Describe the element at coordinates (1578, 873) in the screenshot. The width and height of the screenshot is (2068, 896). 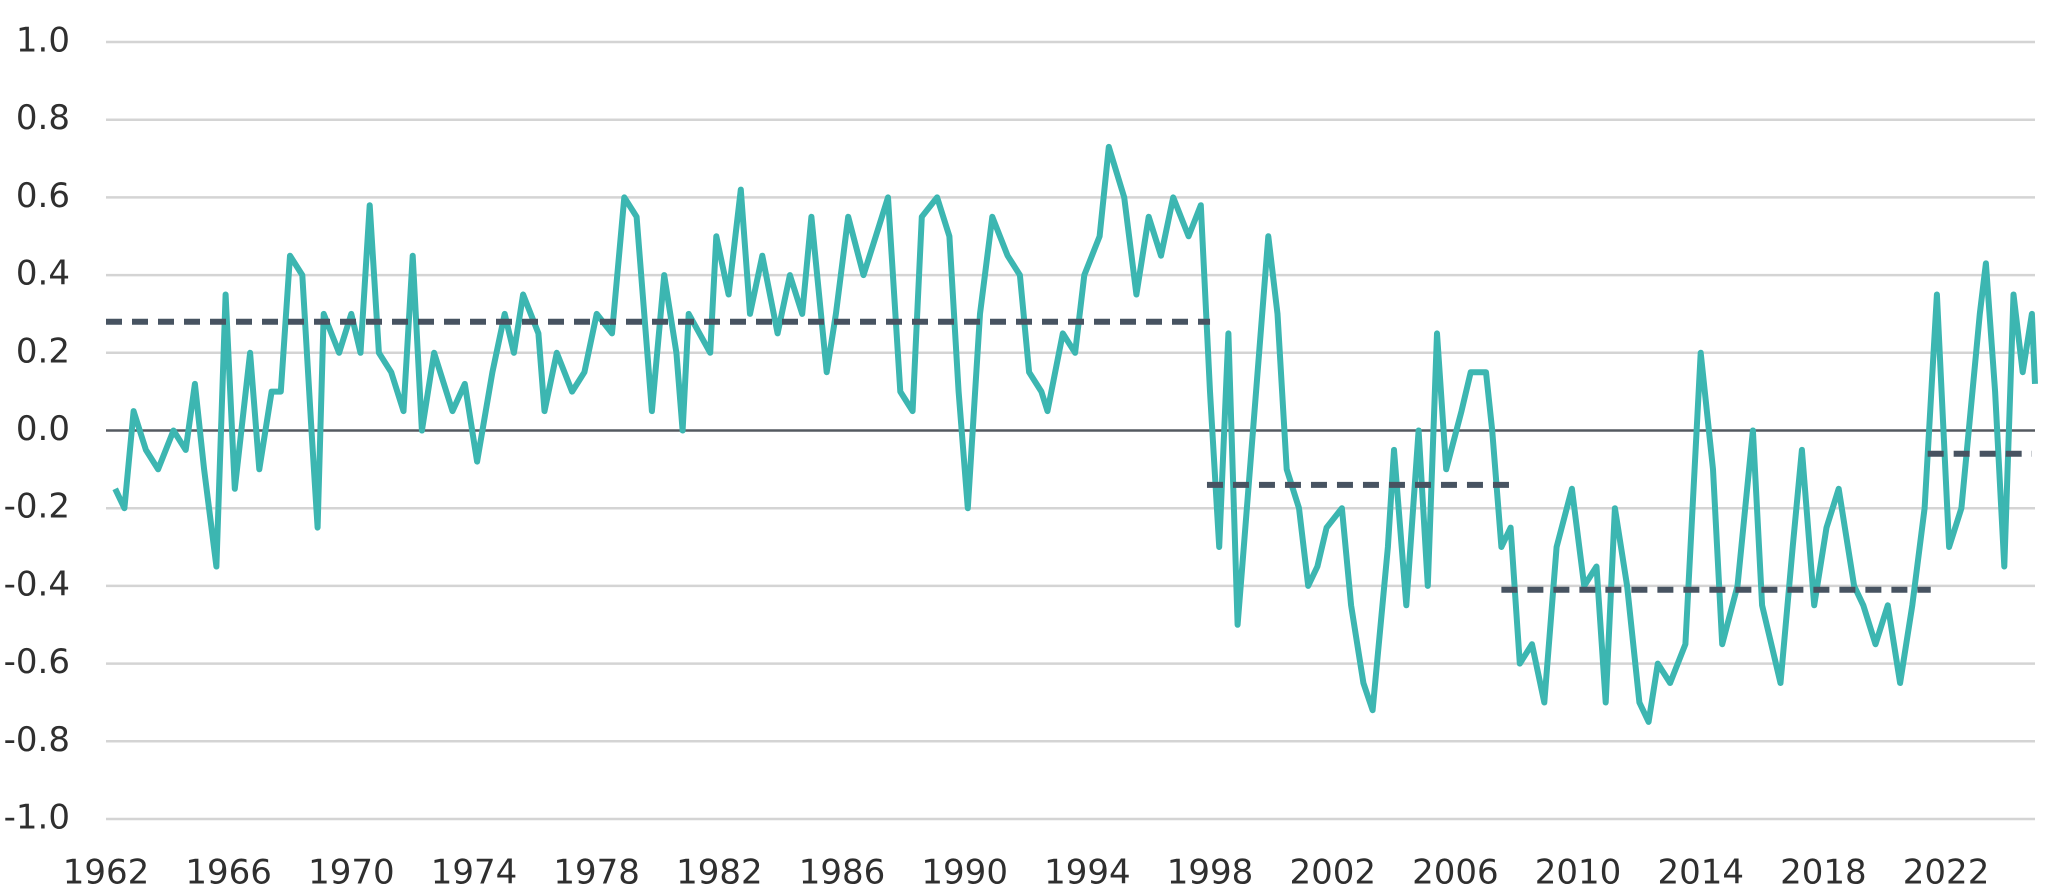
I see `x-tick-label: 2010` at that location.